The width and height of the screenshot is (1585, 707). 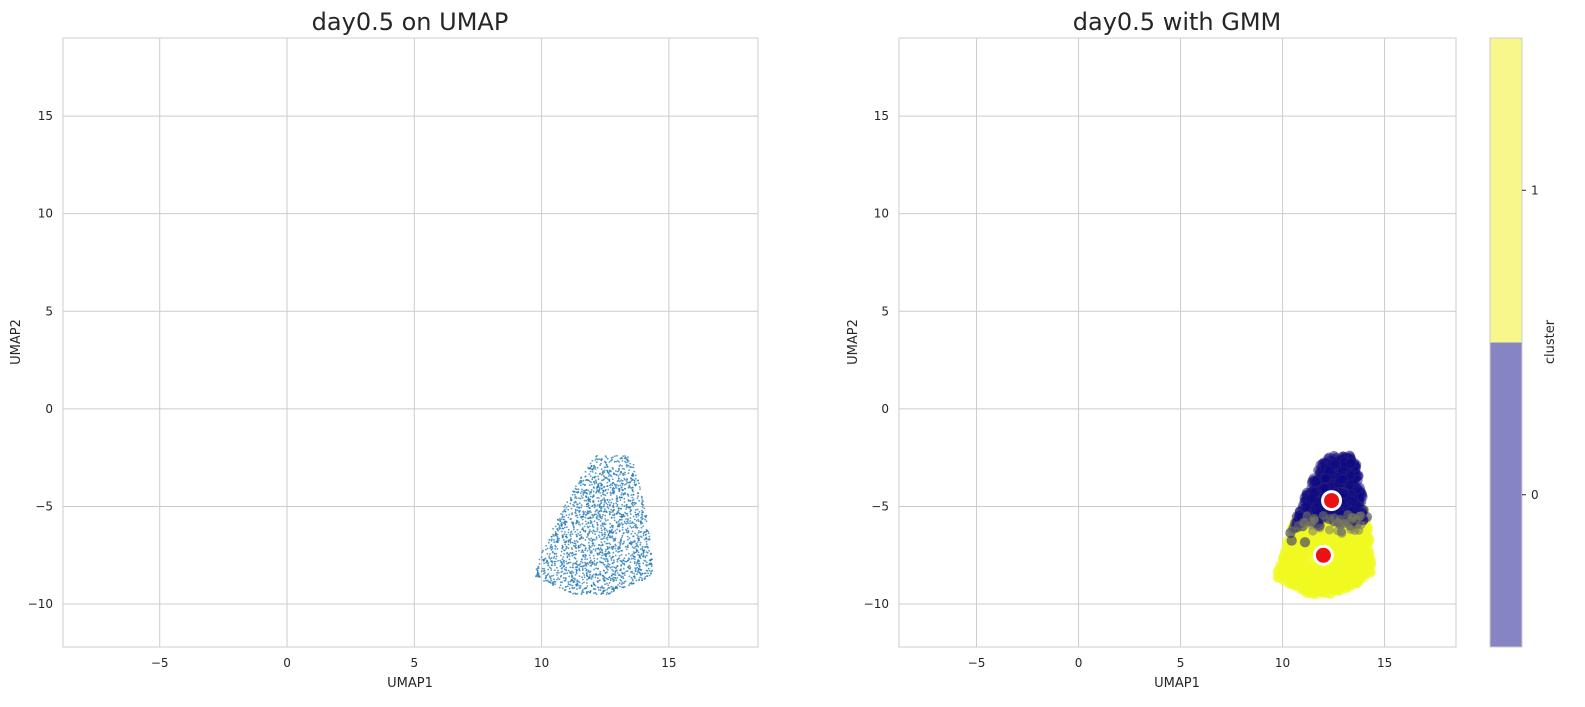 I want to click on colorbar-tick-label: 1, so click(x=1535, y=190).